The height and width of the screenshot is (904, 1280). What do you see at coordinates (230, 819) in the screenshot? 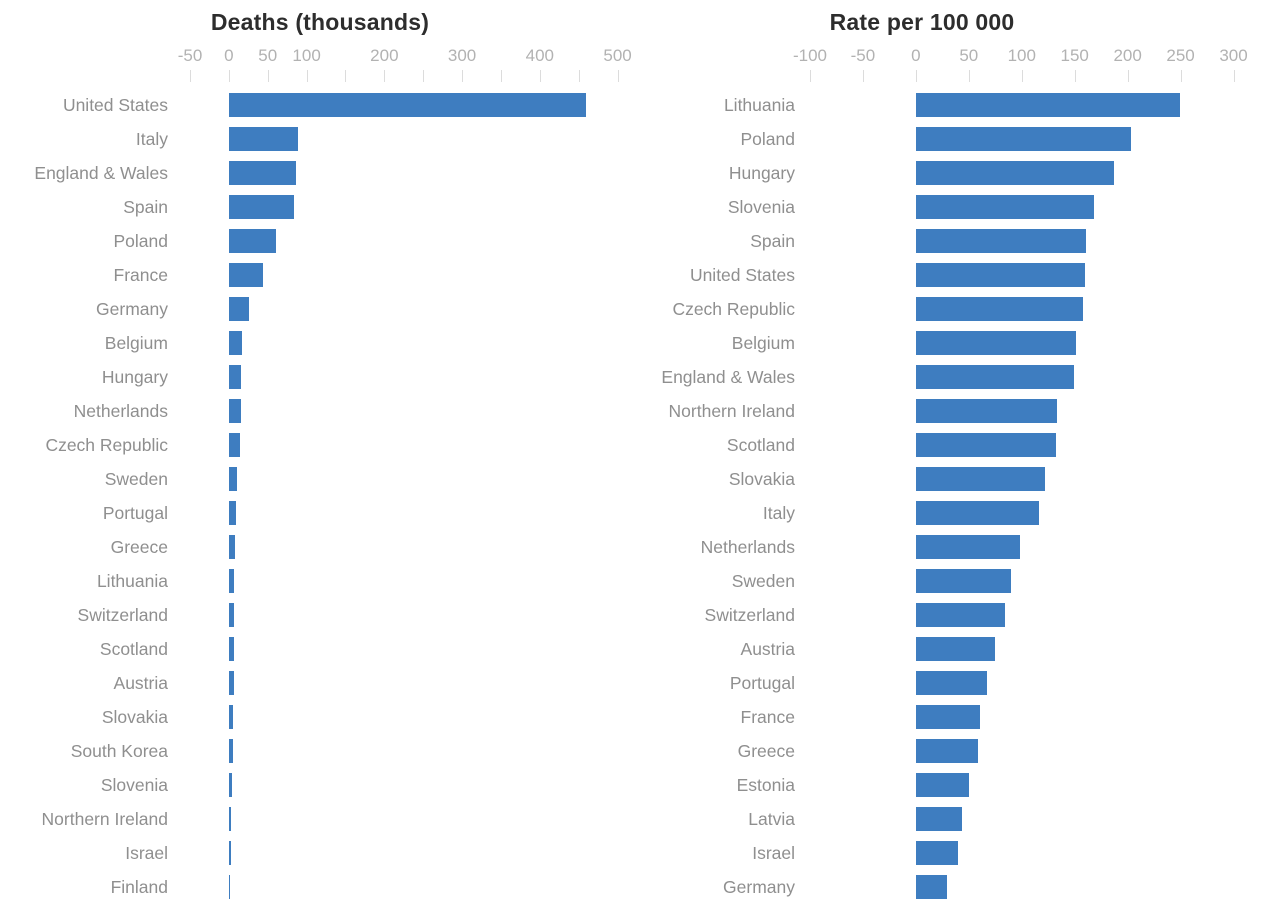
I see `bar-northern-ireland` at bounding box center [230, 819].